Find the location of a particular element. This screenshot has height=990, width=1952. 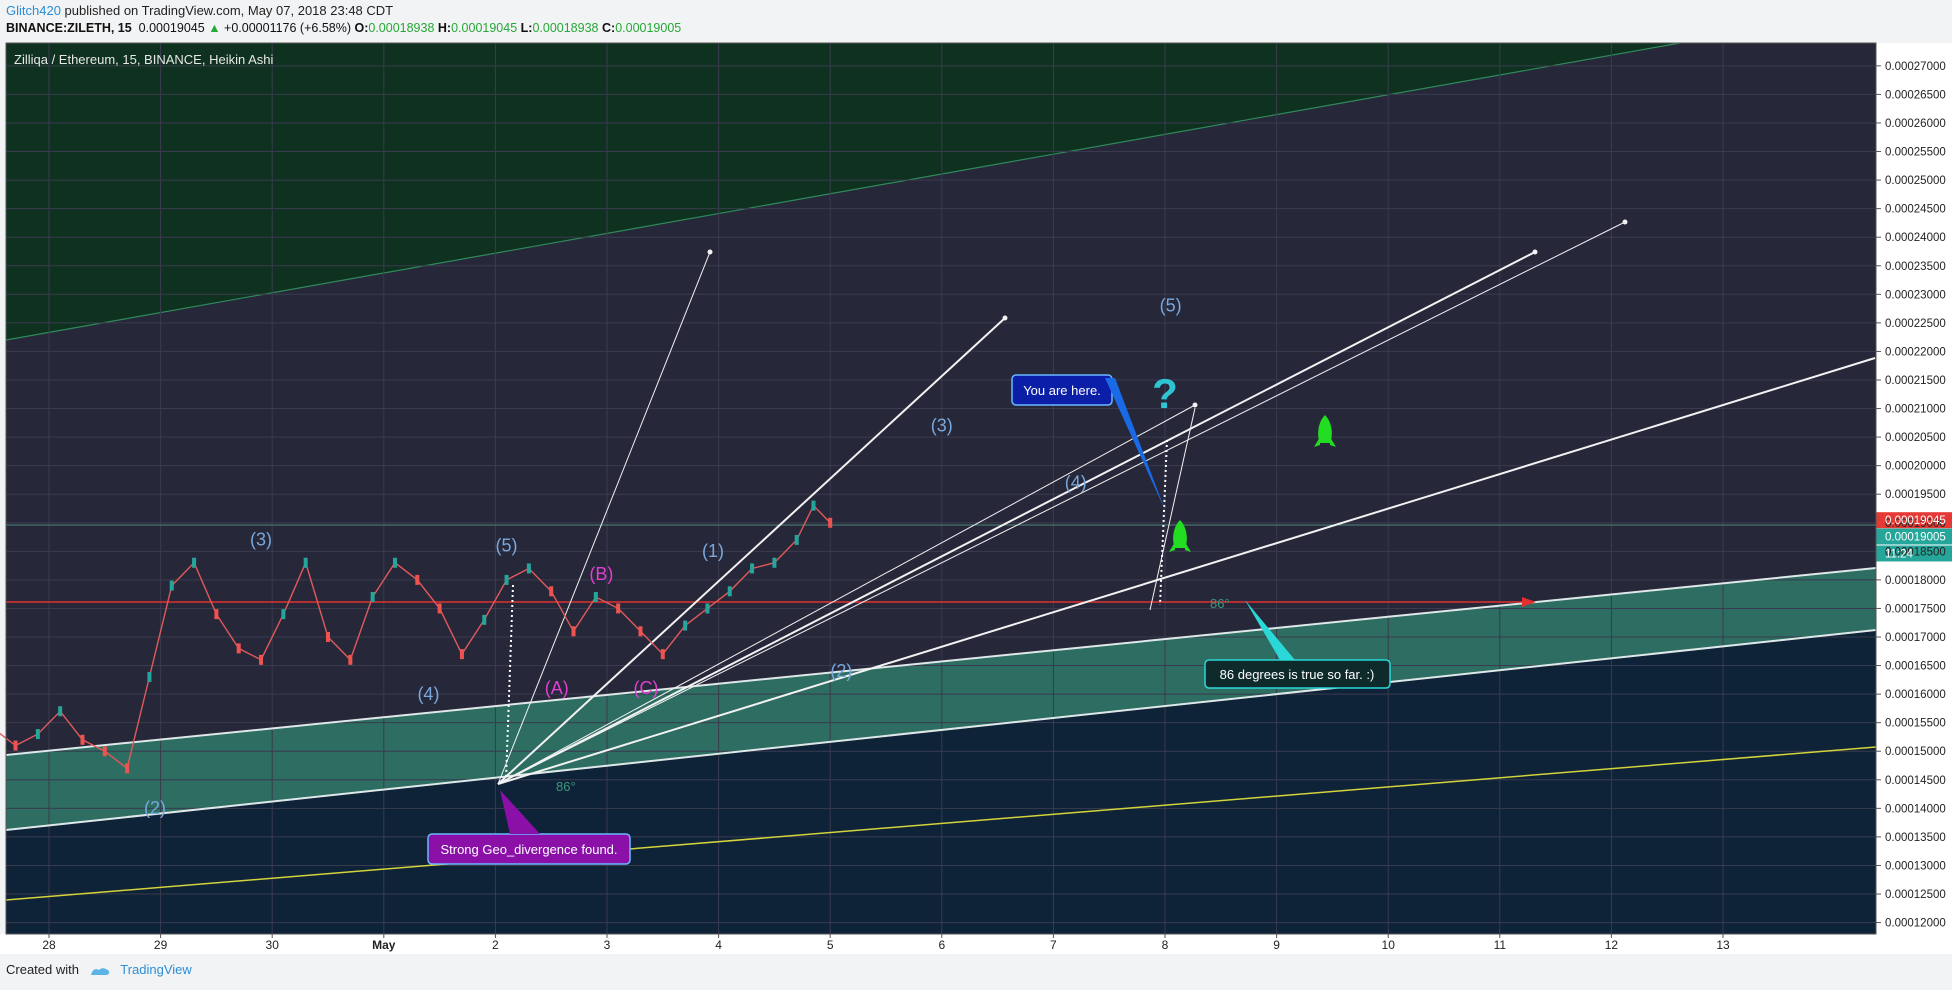

y-tick-label: 0.00024500 is located at coordinates (1915, 210).